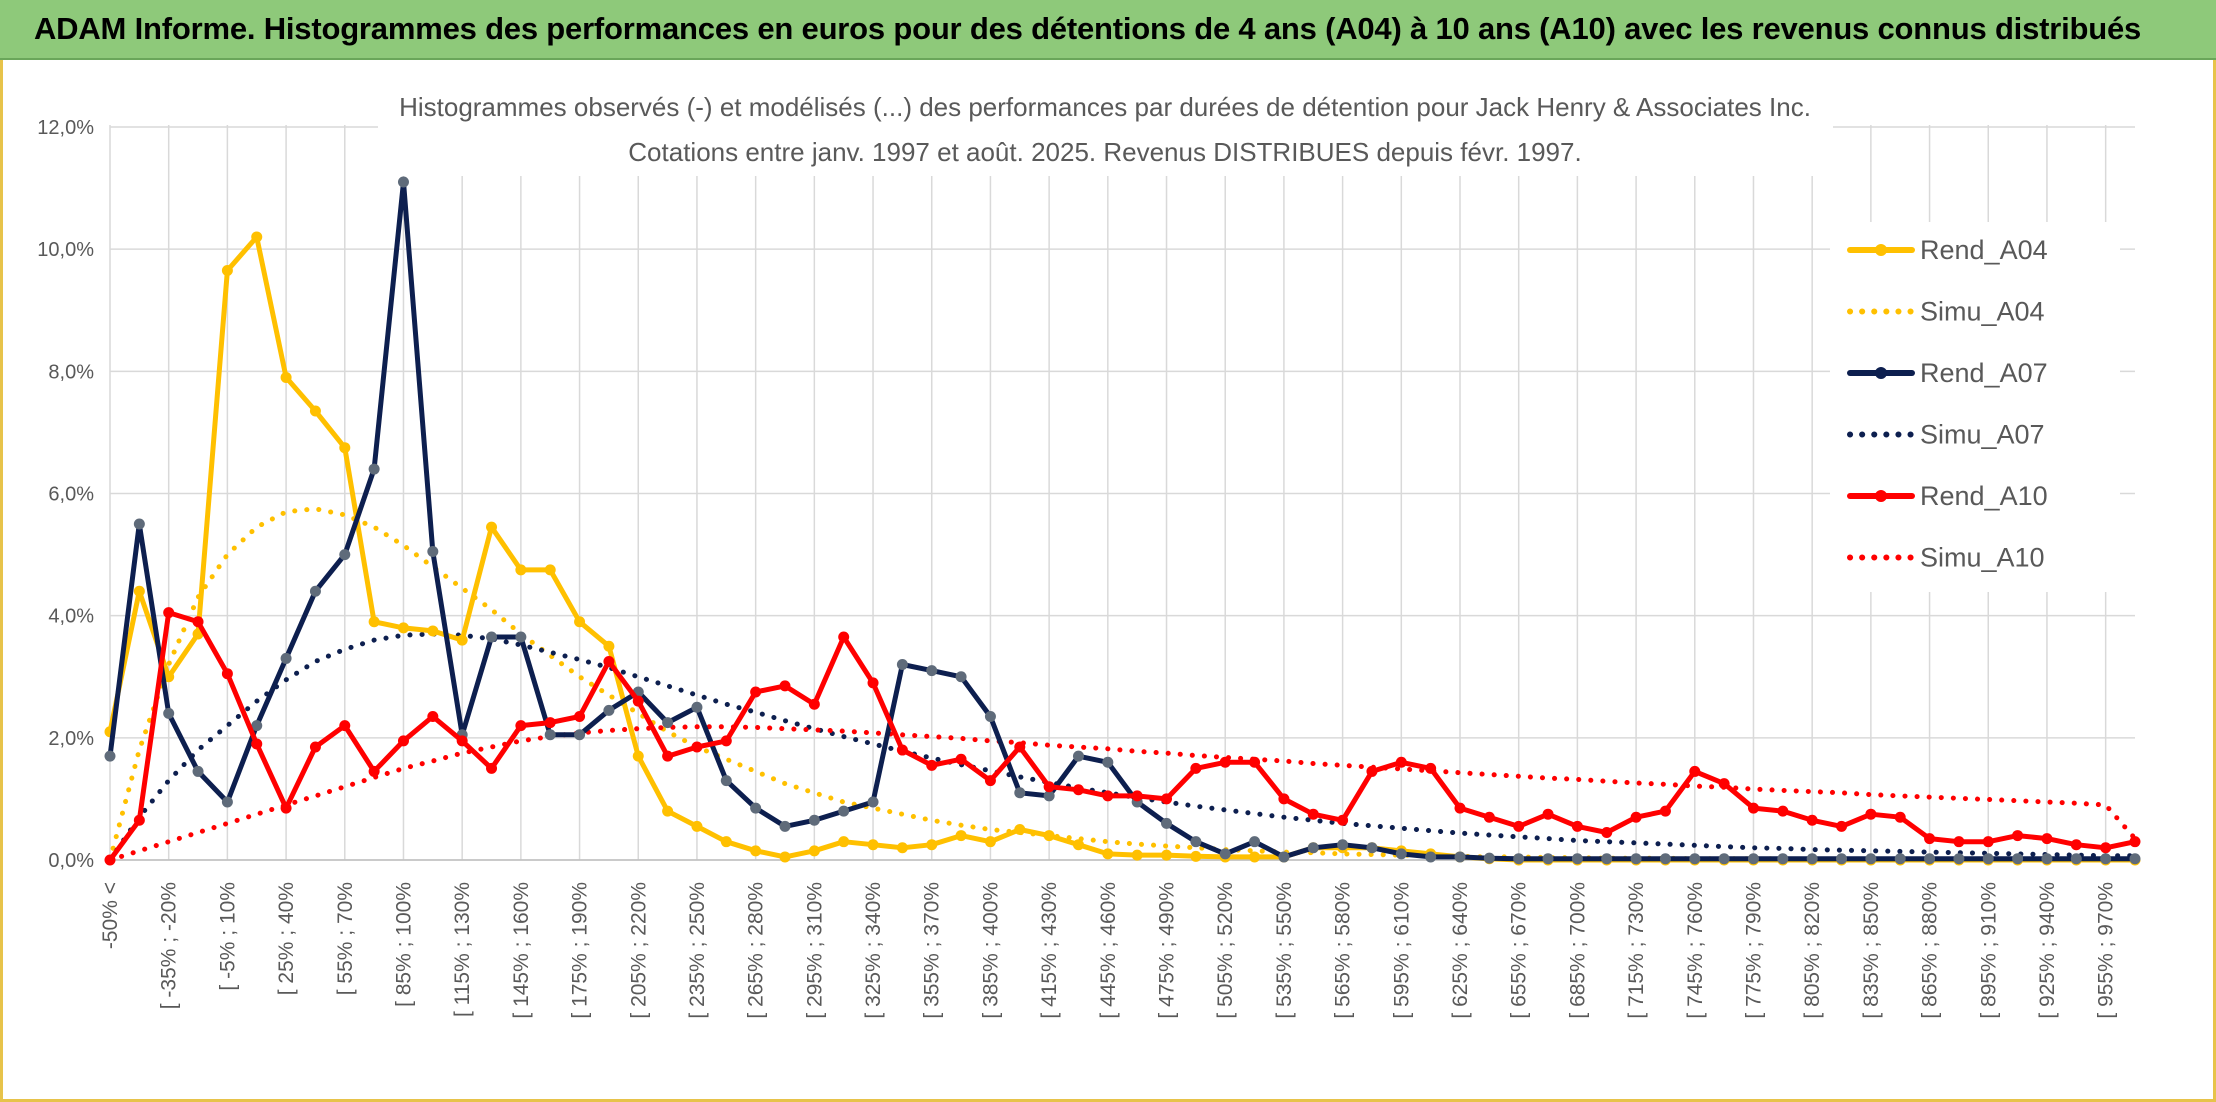 This screenshot has height=1102, width=2216. Describe the element at coordinates (65, 128) in the screenshot. I see `y-tick-label: 12,0%` at that location.